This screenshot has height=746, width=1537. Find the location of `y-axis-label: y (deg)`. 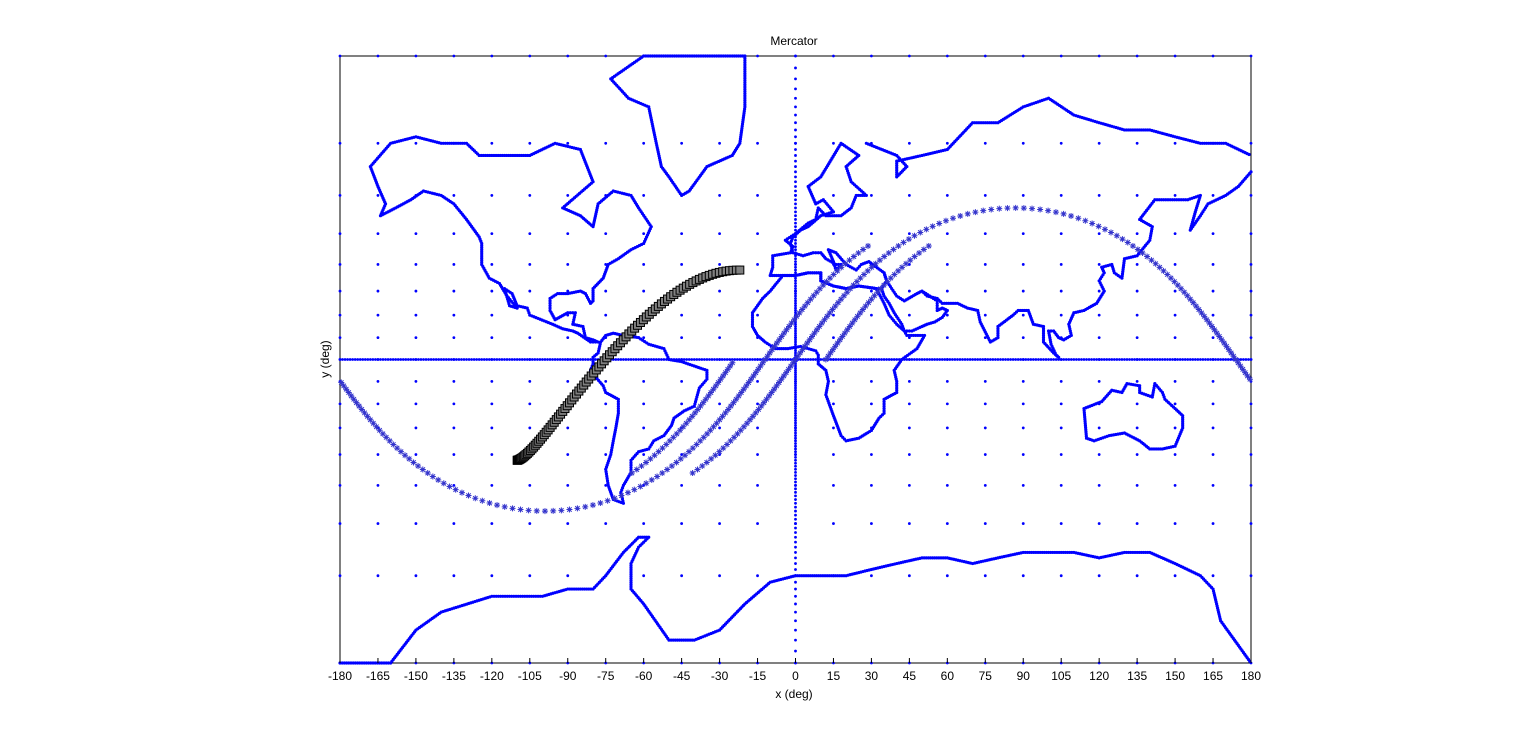

y-axis-label: y (deg) is located at coordinates (325, 358).